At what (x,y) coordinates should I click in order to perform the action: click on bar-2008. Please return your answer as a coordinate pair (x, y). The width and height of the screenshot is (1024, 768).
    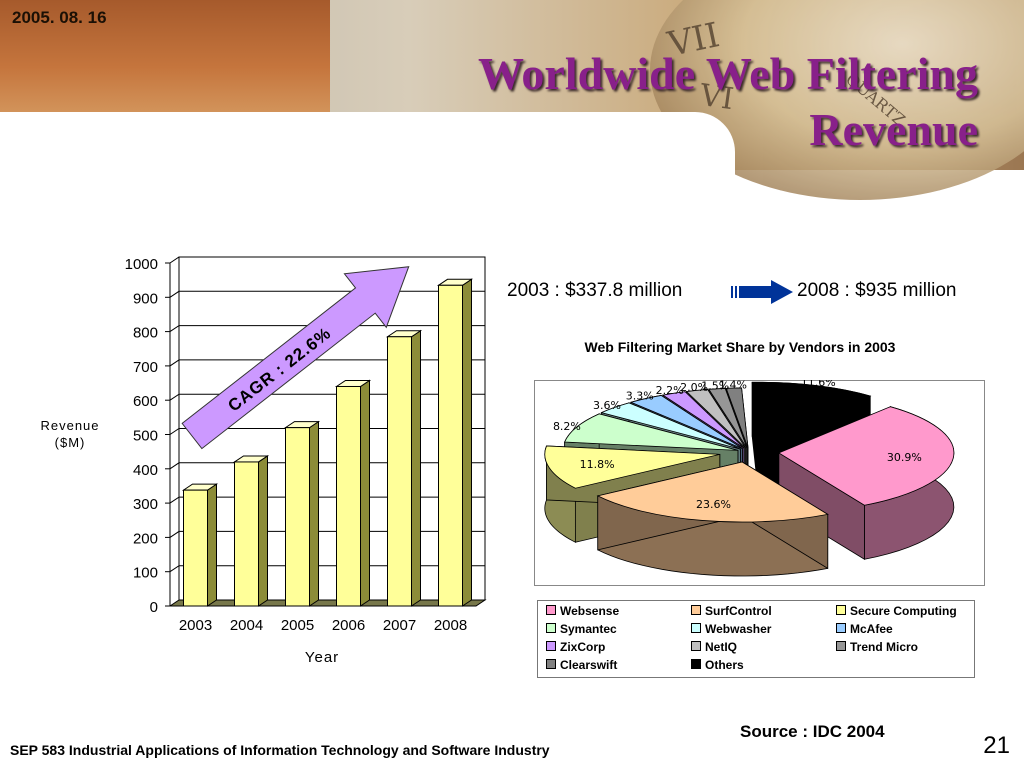
    Looking at the image, I should click on (455, 442).